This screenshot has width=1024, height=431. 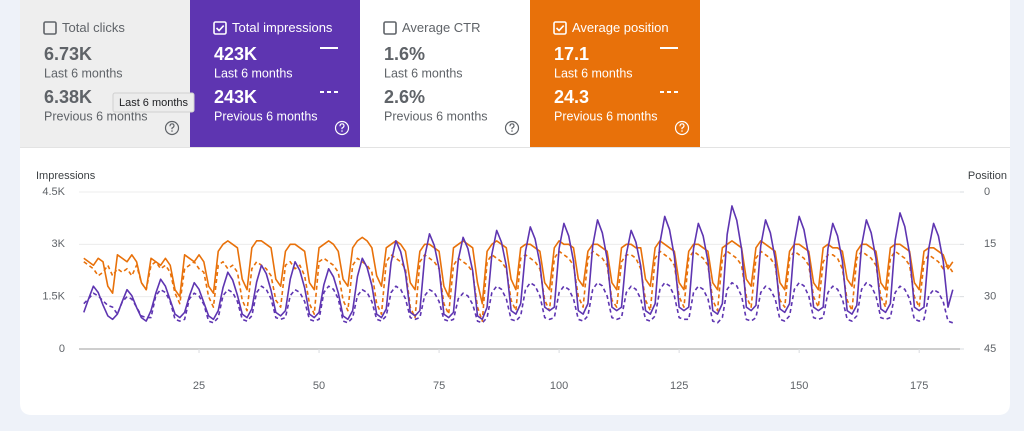 I want to click on x-tick-label: 125, so click(x=679, y=386).